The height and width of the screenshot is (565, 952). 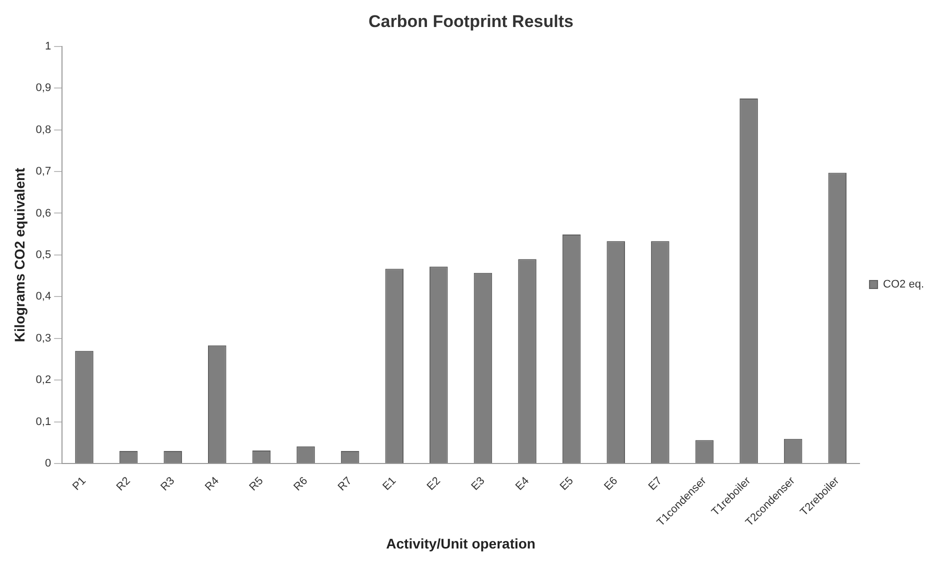 What do you see at coordinates (79, 483) in the screenshot?
I see `x-tick-label: P1` at bounding box center [79, 483].